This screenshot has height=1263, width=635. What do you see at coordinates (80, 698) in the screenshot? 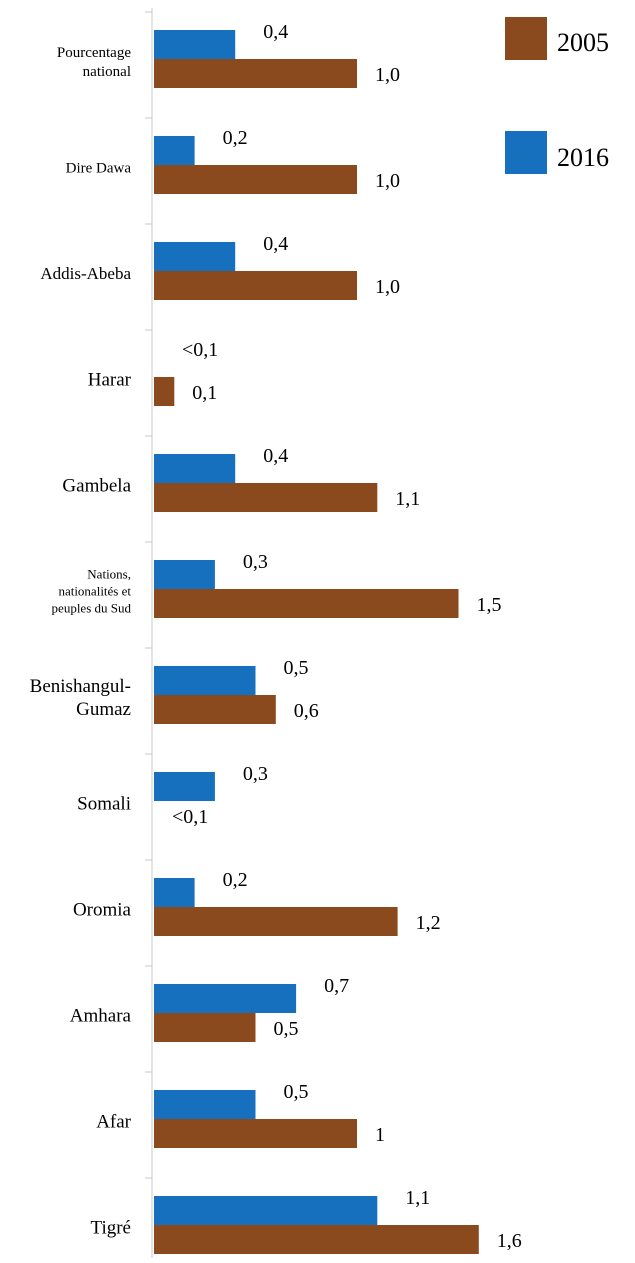
I see `category-label-7: Benishangul-Gumaz` at bounding box center [80, 698].